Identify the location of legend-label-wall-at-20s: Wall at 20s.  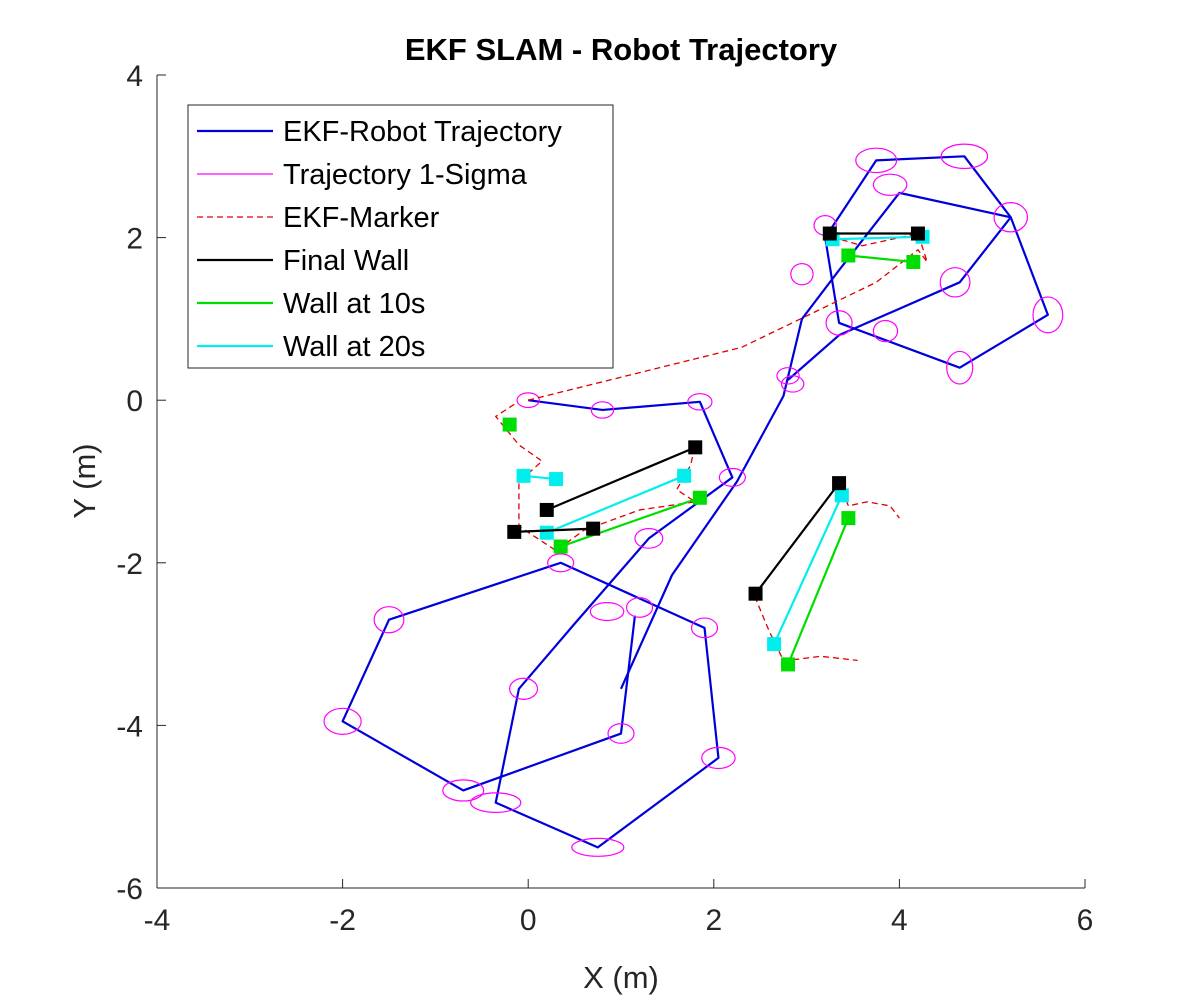
(354, 347).